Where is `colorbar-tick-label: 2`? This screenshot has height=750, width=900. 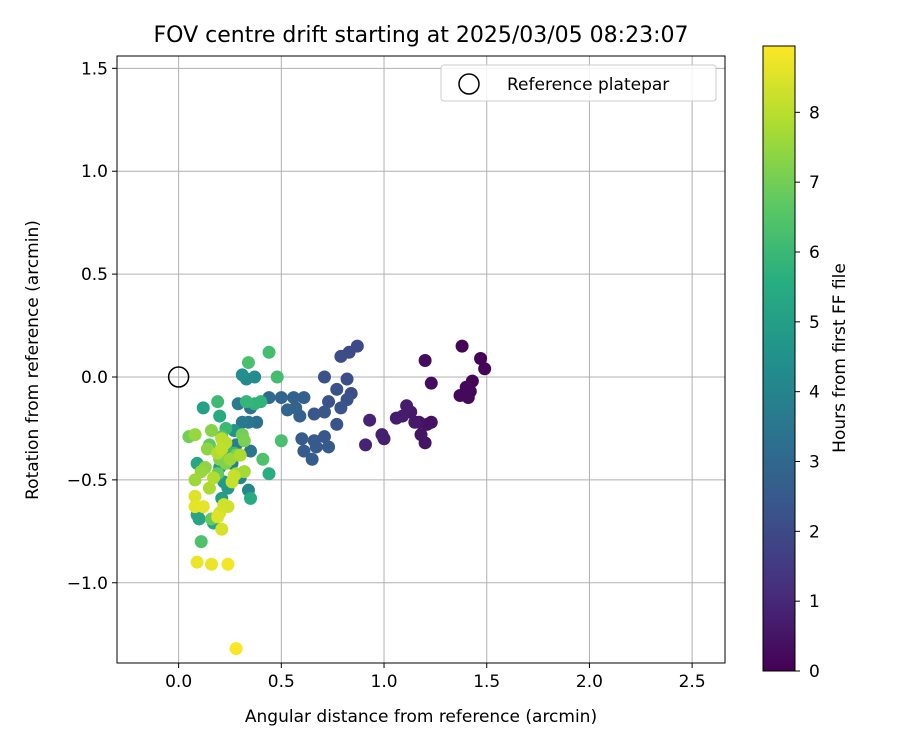
colorbar-tick-label: 2 is located at coordinates (814, 532).